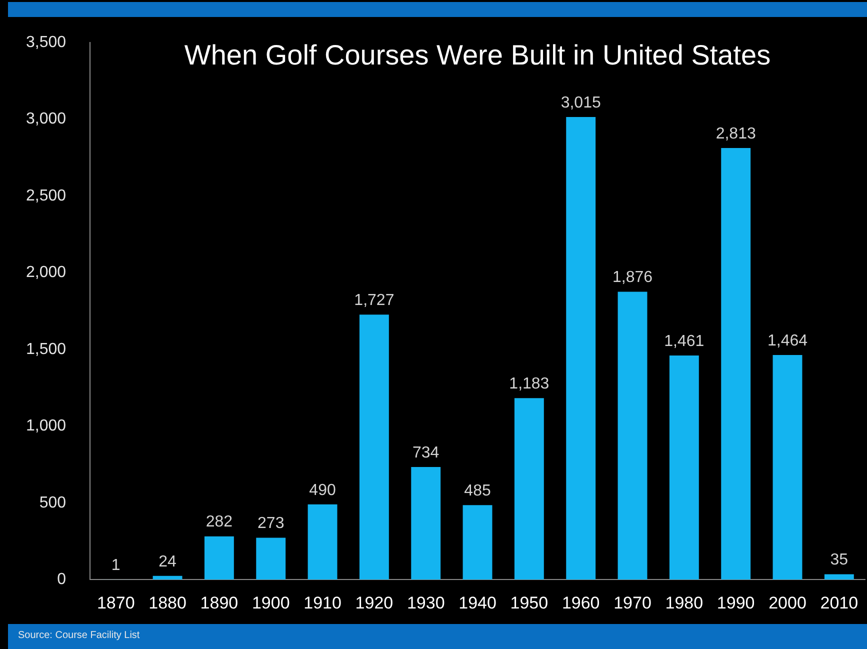 The width and height of the screenshot is (867, 649). Describe the element at coordinates (46, 273) in the screenshot. I see `y-tick-label: 2,000` at that location.